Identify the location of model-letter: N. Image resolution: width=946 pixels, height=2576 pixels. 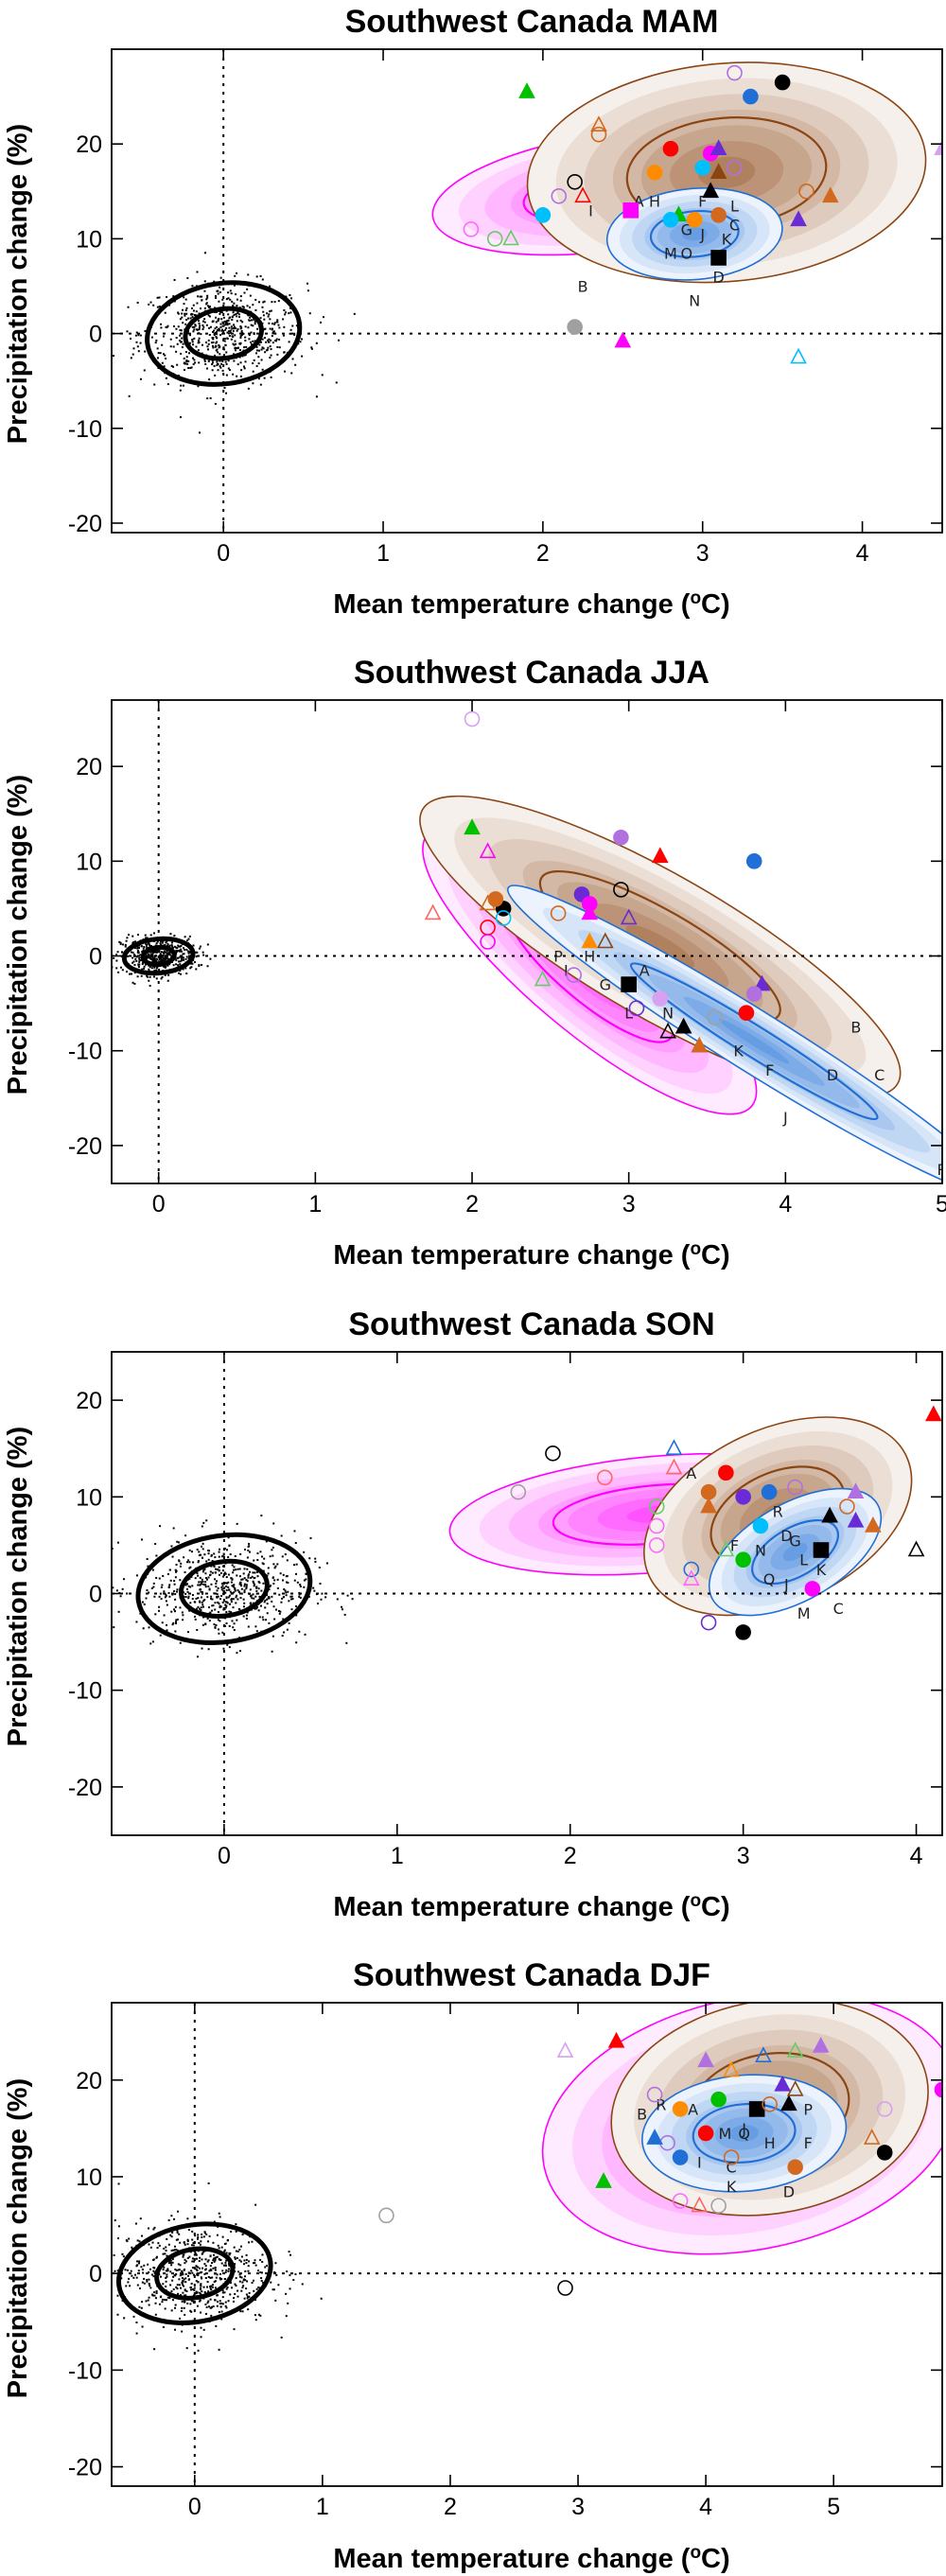
(694, 301).